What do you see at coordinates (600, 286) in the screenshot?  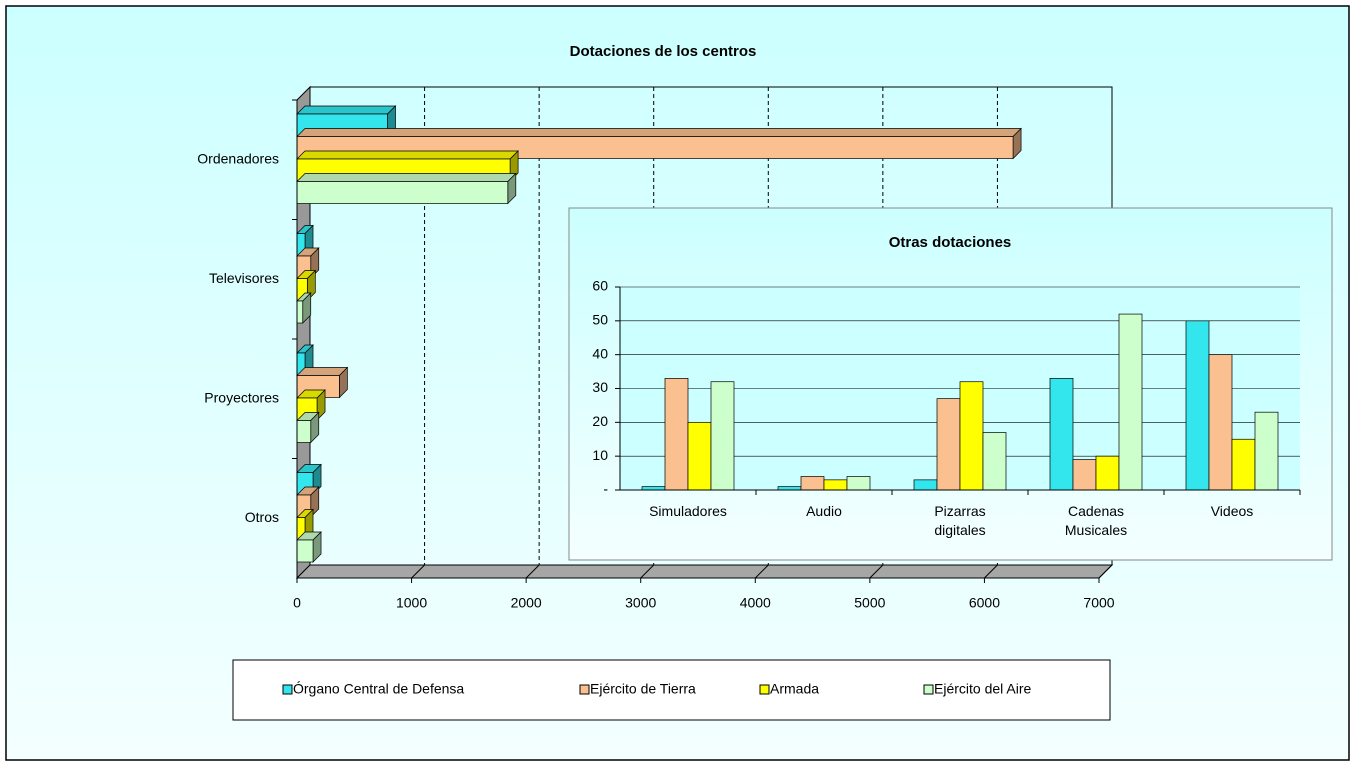 I see `y-tick-label: 60` at bounding box center [600, 286].